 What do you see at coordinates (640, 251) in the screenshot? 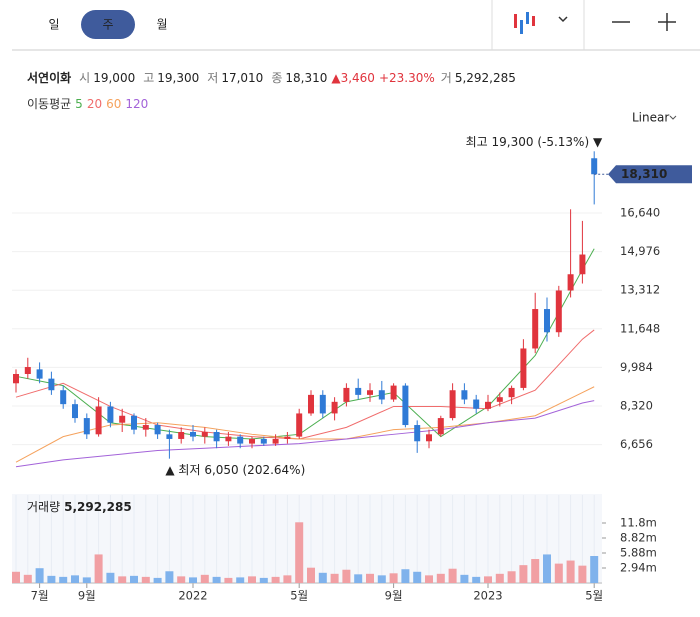
I see `y-tick-label: 14,976` at bounding box center [640, 251].